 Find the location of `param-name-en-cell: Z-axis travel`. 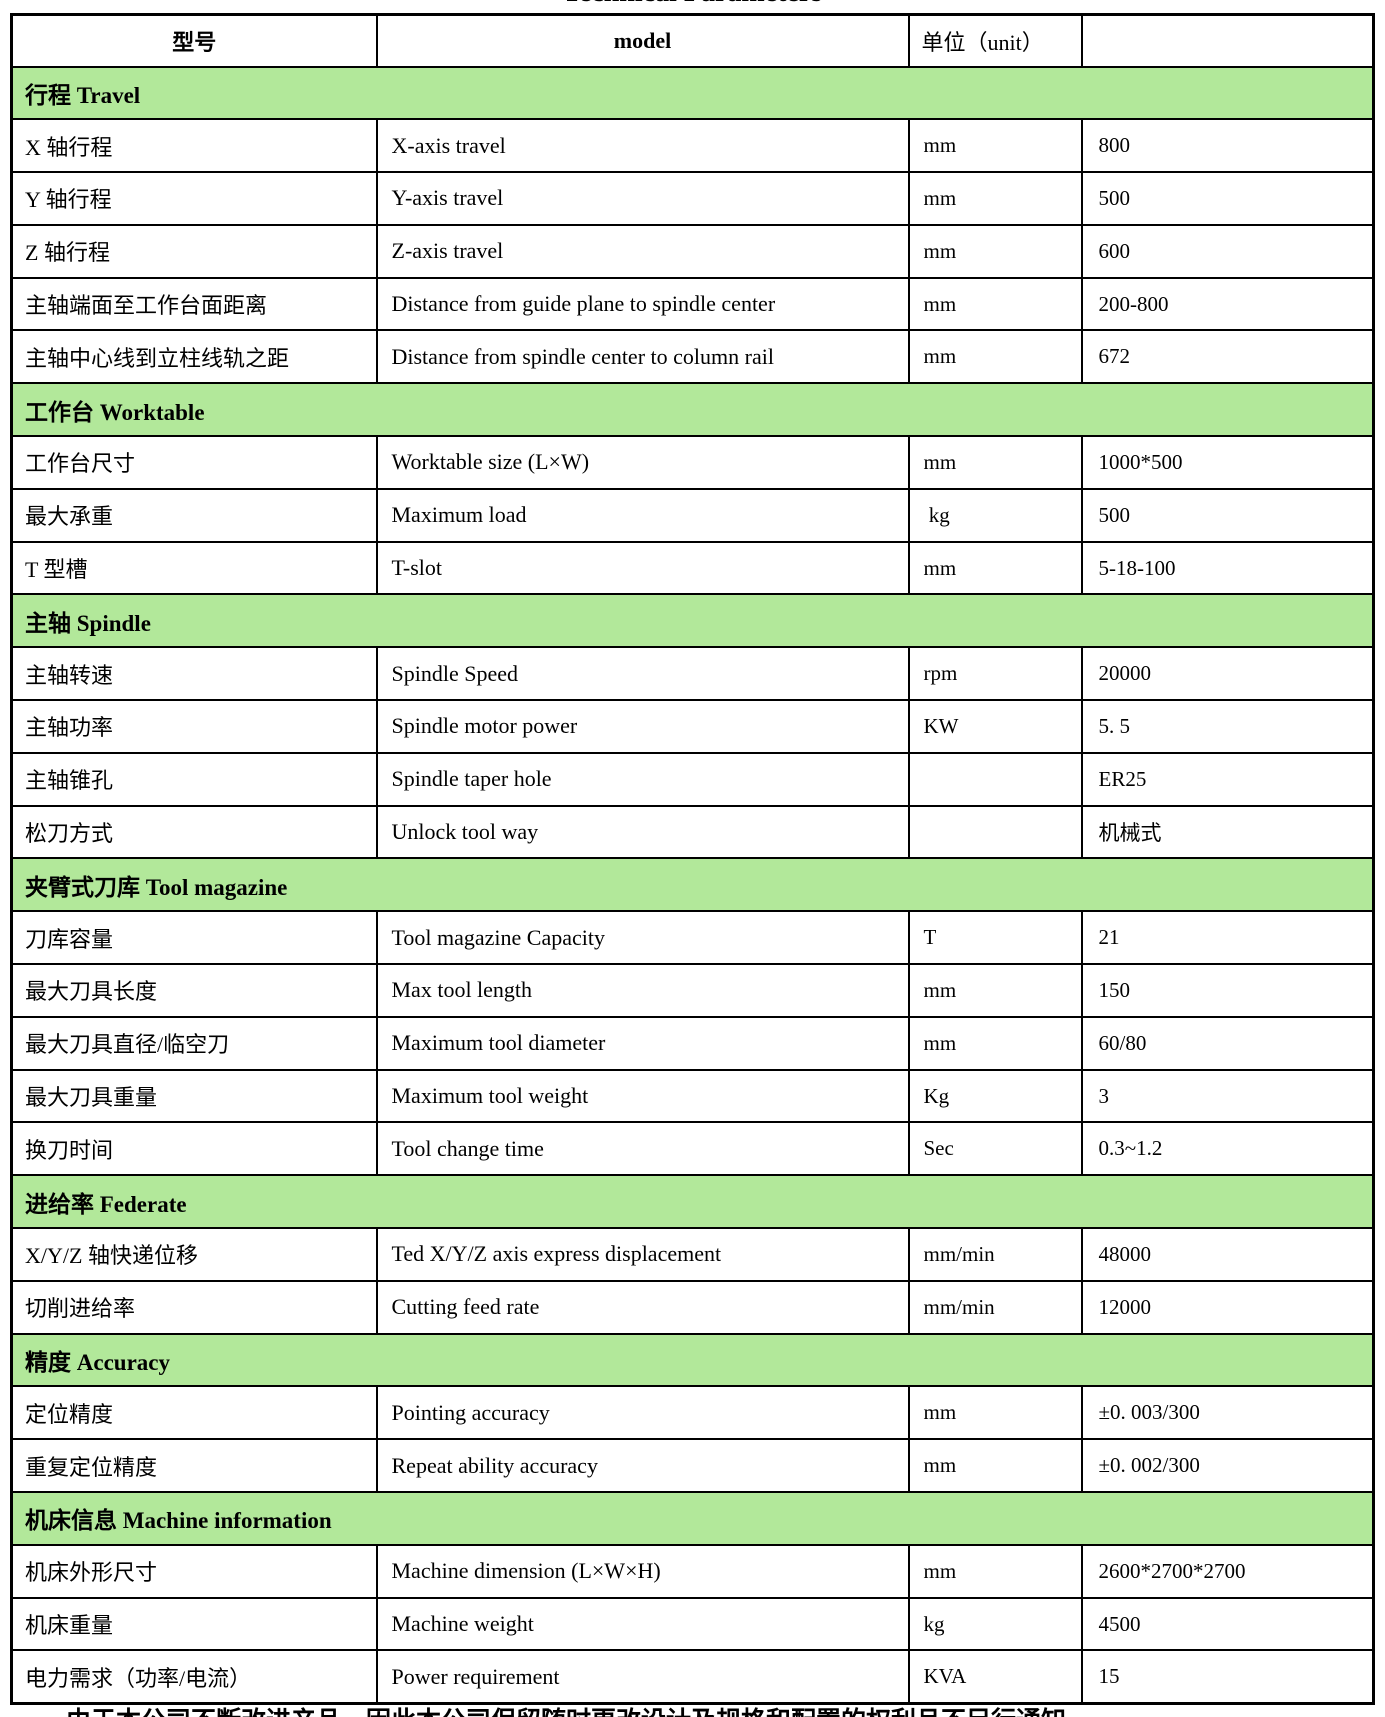

param-name-en-cell: Z-axis travel is located at coordinates (642, 251).